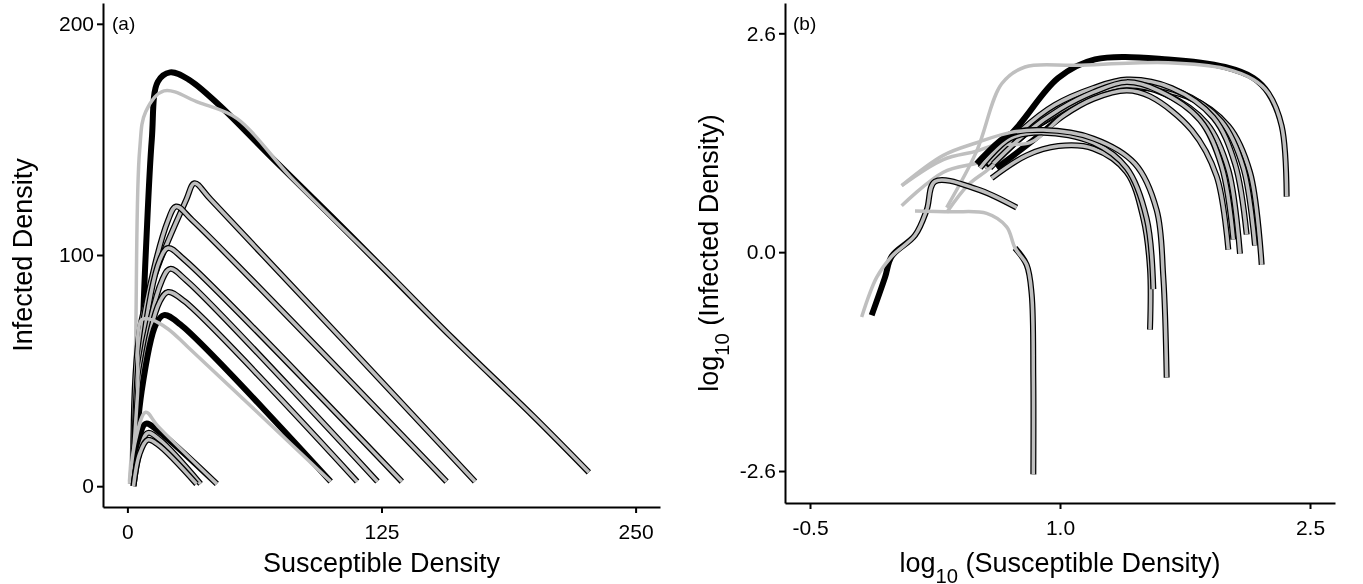  I want to click on x-tick-label: 250, so click(636, 532).